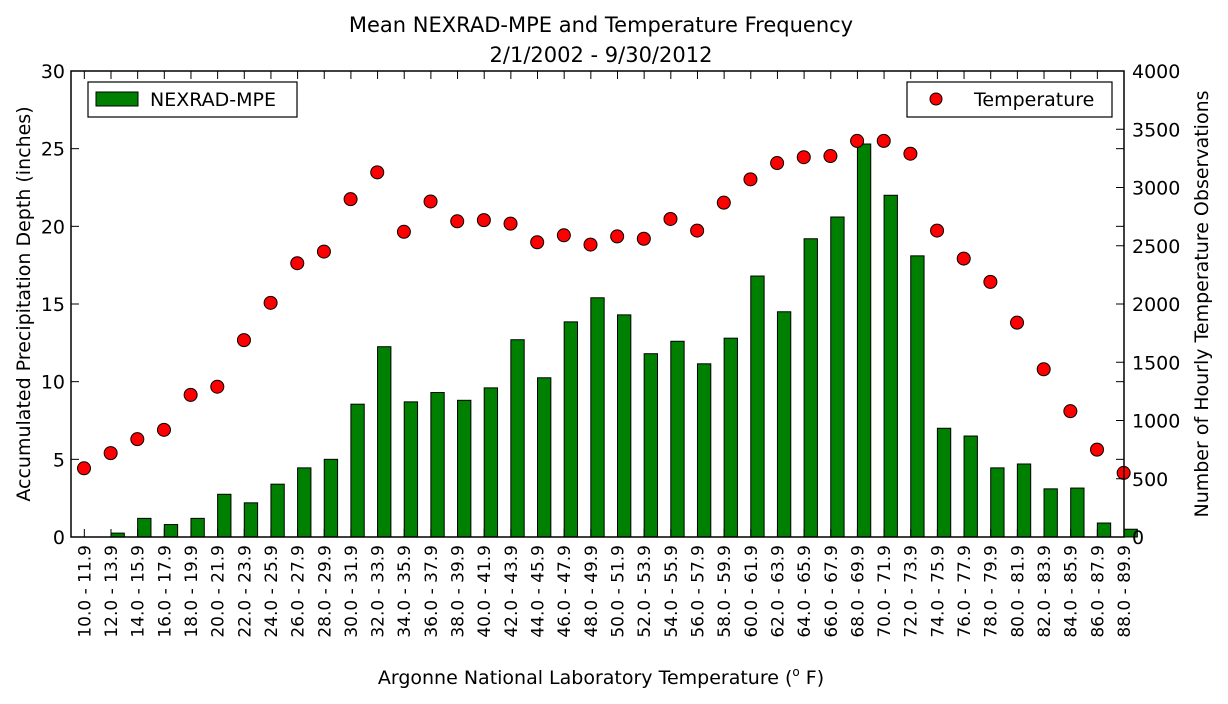 This screenshot has height=704, width=1228. Describe the element at coordinates (1156, 247) in the screenshot. I see `right-tick-label: 2500` at that location.